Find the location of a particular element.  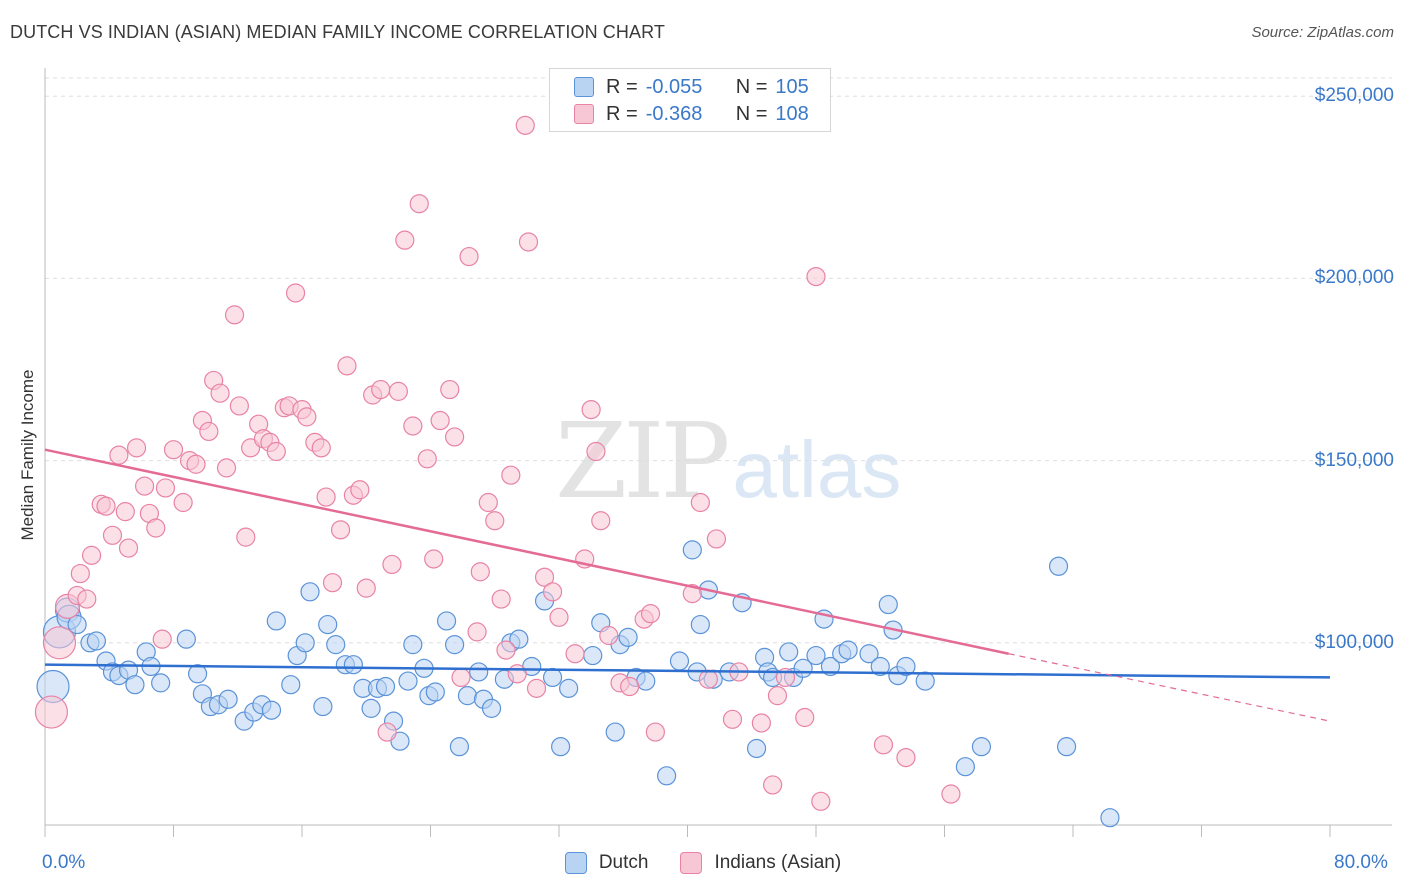

y-tick-label-1: $150,000 is located at coordinates (1354, 460).